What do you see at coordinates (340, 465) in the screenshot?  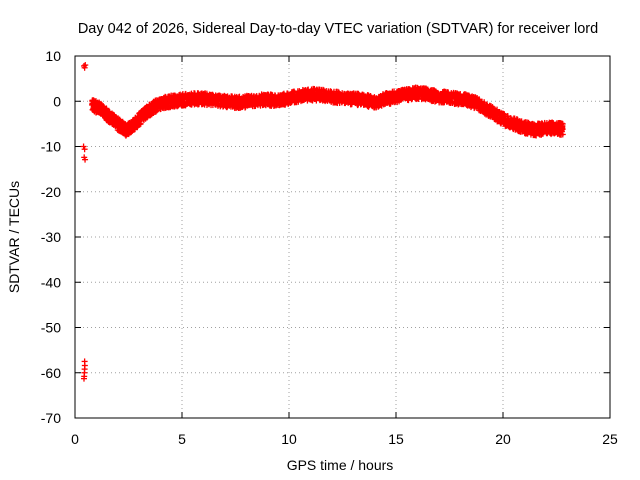 I see `x-axis-label: GPS time / hours` at bounding box center [340, 465].